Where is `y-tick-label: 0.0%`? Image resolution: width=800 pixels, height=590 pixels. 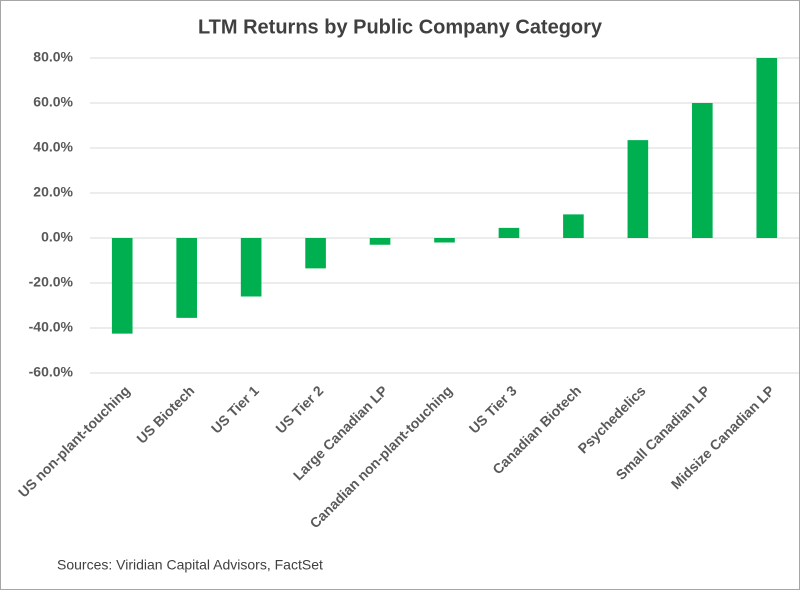
y-tick-label: 0.0% is located at coordinates (57, 237).